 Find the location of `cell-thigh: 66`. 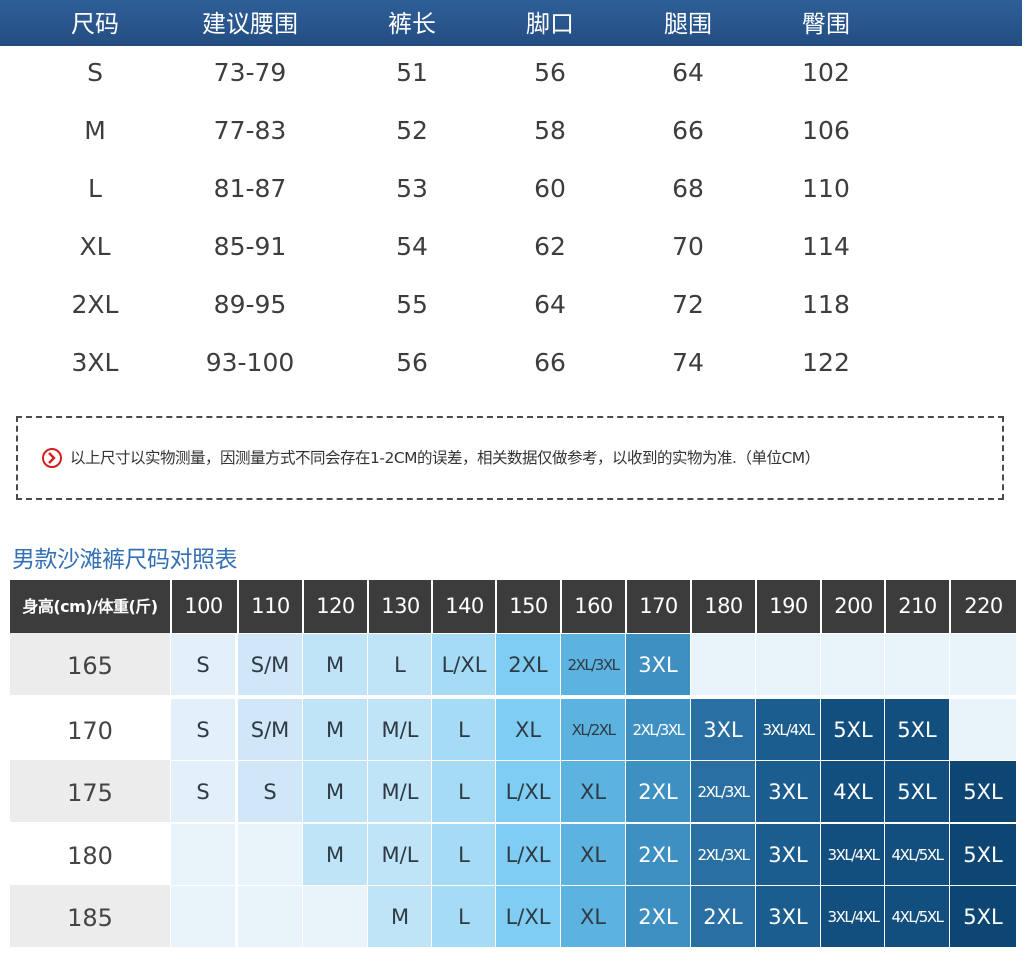

cell-thigh: 66 is located at coordinates (688, 130).